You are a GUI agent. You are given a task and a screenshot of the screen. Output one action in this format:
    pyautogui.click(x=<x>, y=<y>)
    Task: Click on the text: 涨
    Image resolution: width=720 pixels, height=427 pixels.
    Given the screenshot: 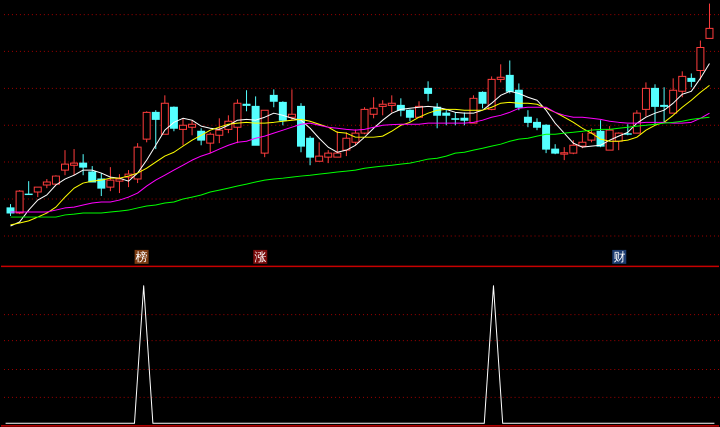 What is the action you would take?
    pyautogui.click(x=260, y=257)
    